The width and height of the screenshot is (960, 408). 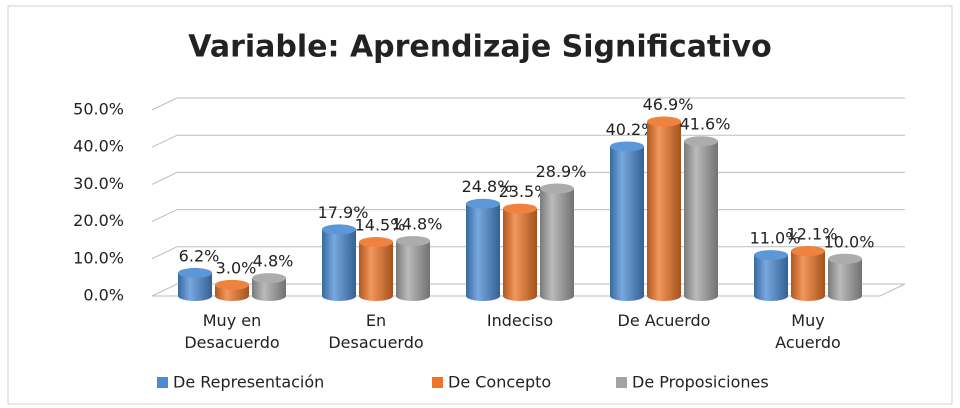 I want to click on value-label: 4.8%, so click(x=273, y=261).